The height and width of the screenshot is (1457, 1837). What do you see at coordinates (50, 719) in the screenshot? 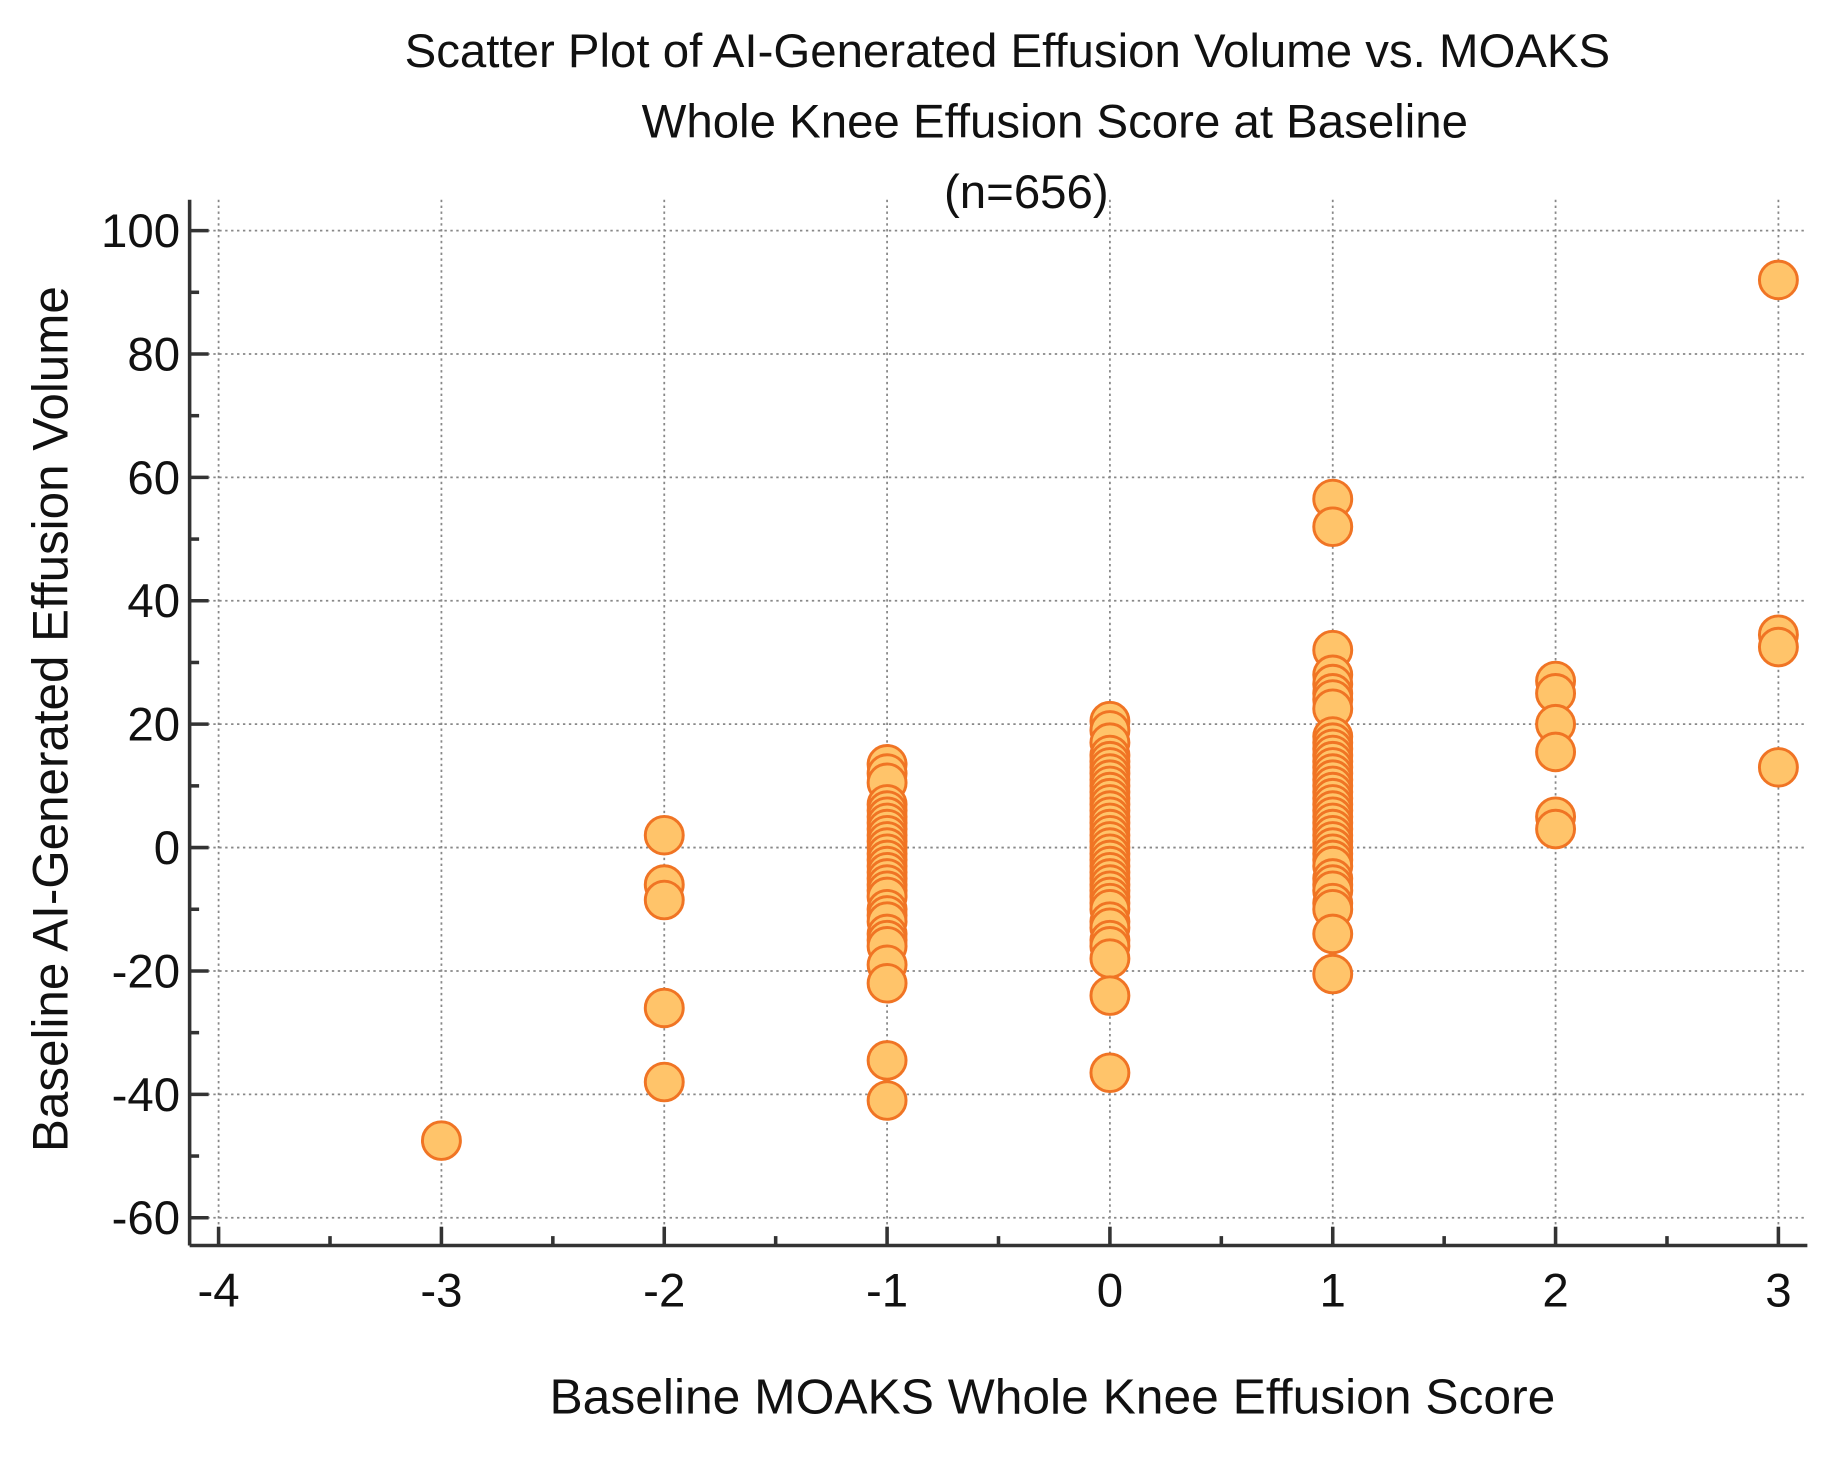
I see `y-axis-label: Baseline AI-Generated Effusion Volume` at bounding box center [50, 719].